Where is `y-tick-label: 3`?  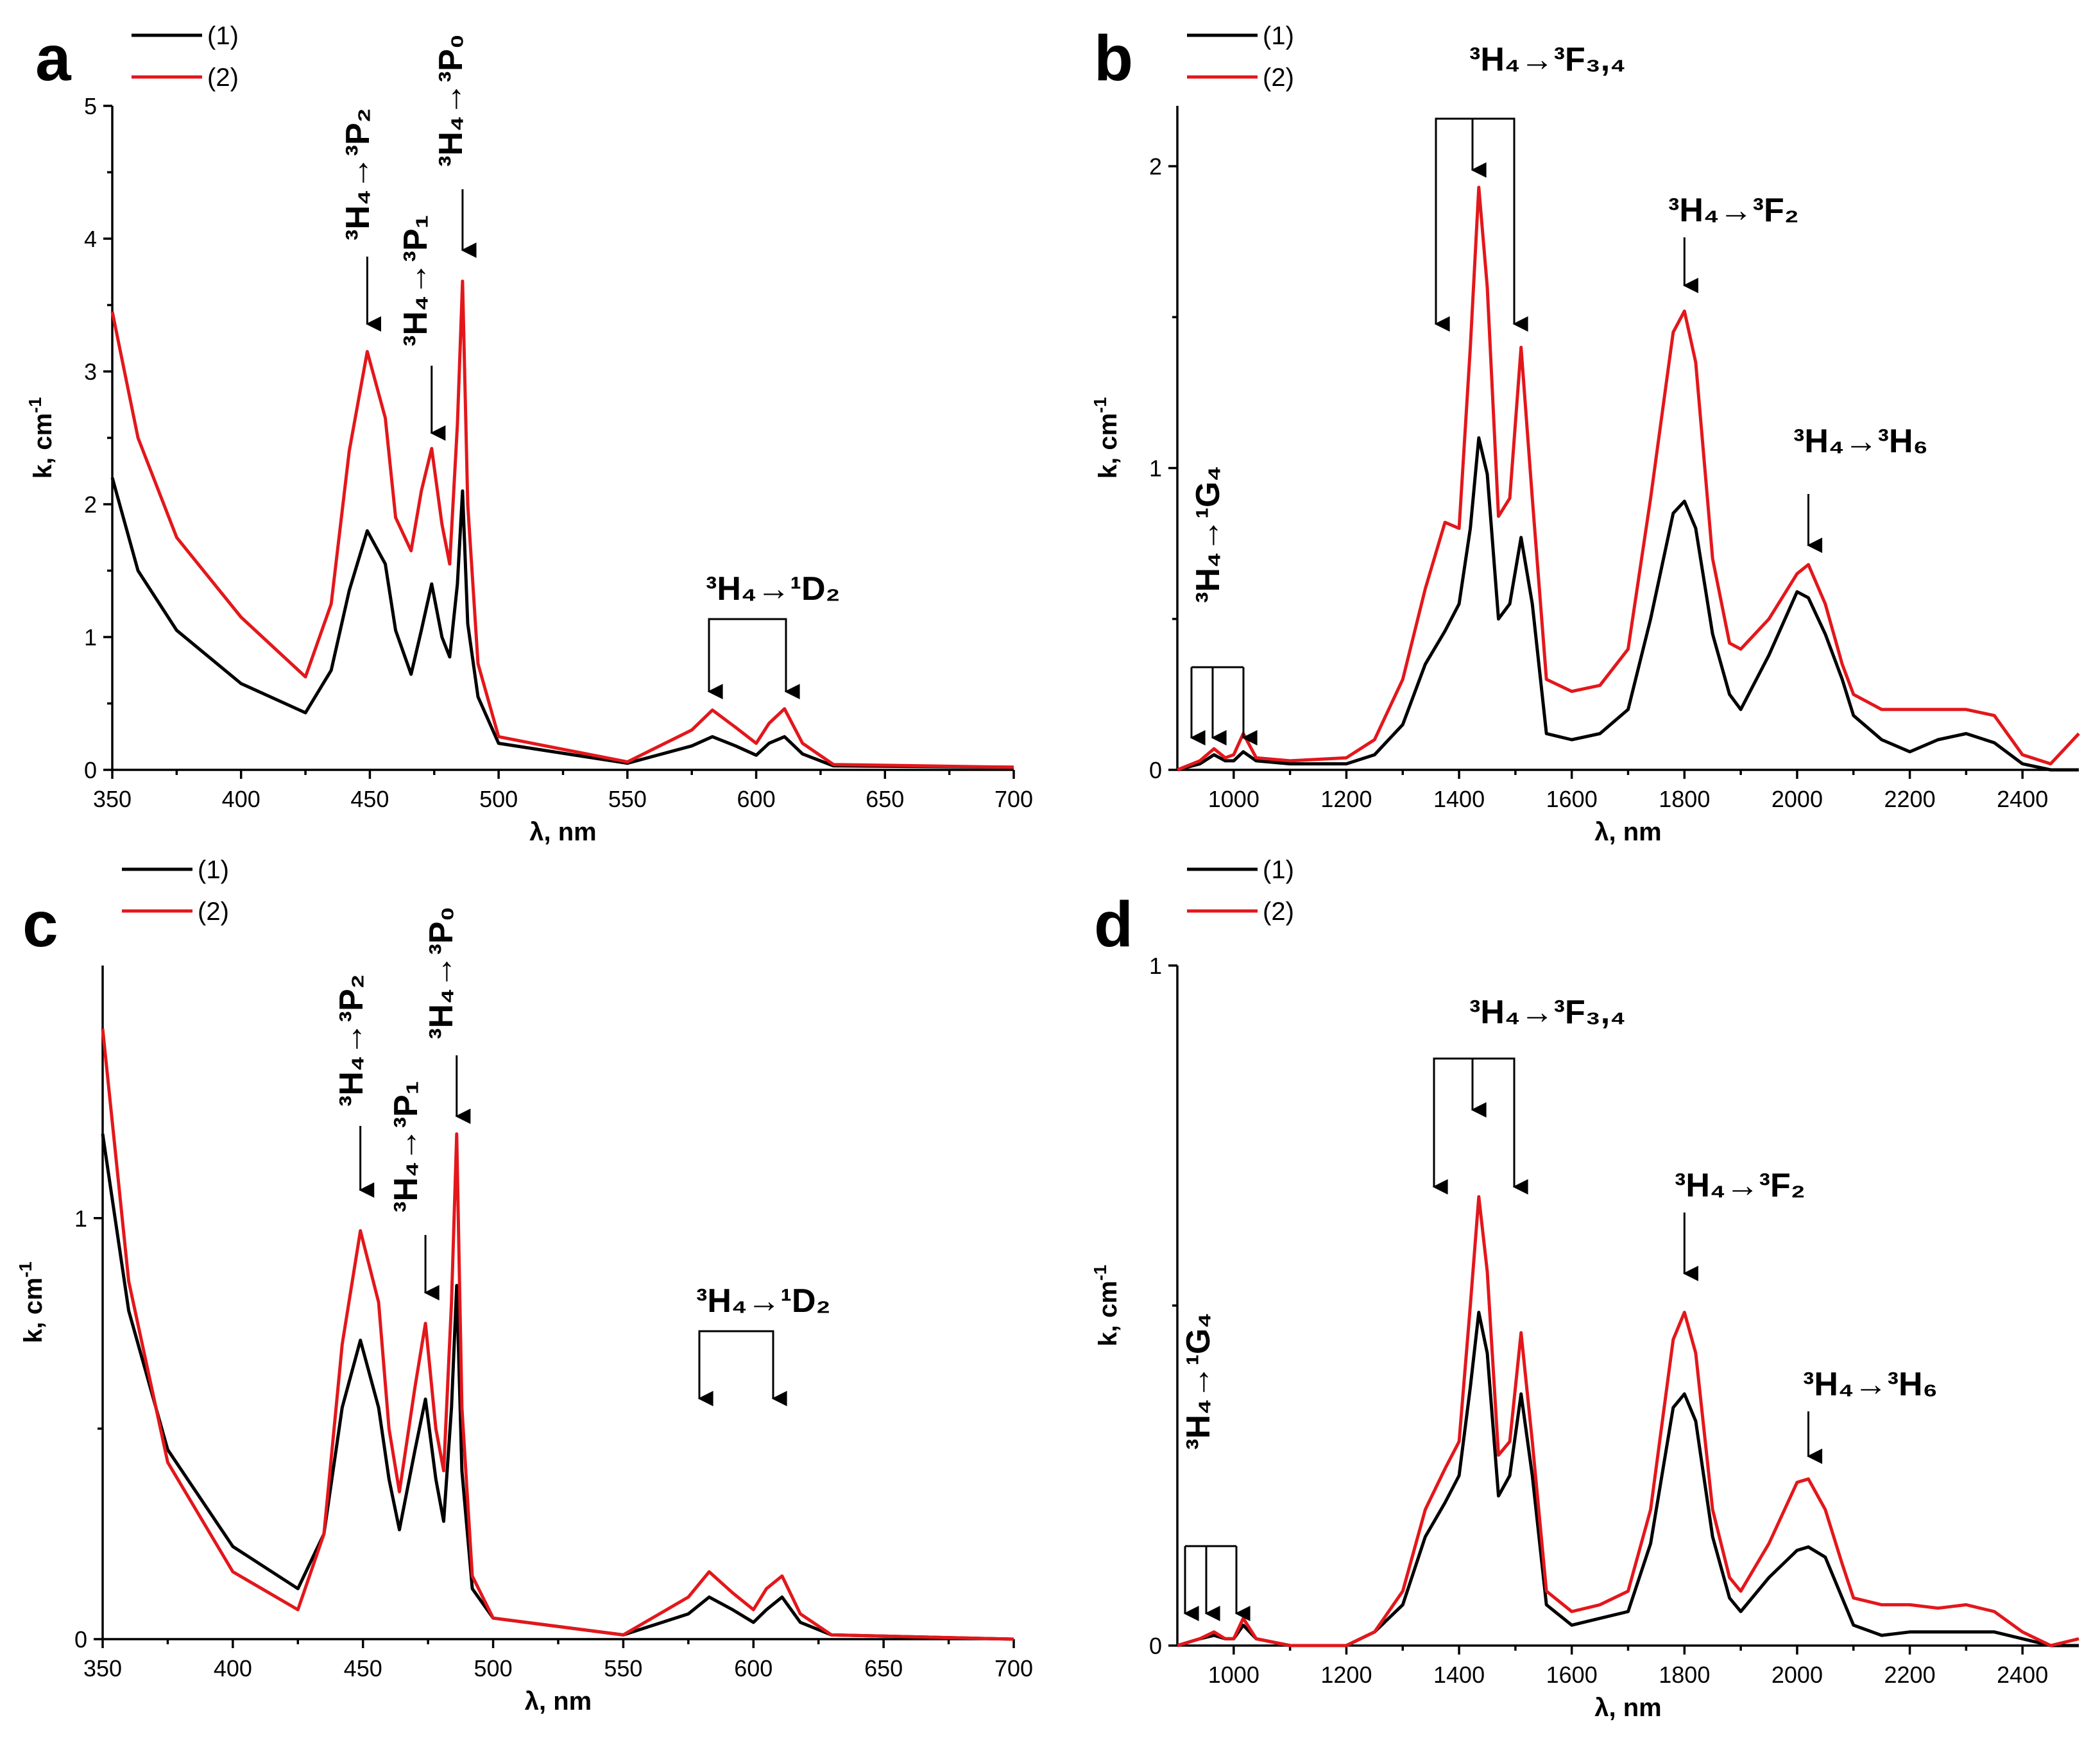
y-tick-label: 3 is located at coordinates (90, 372).